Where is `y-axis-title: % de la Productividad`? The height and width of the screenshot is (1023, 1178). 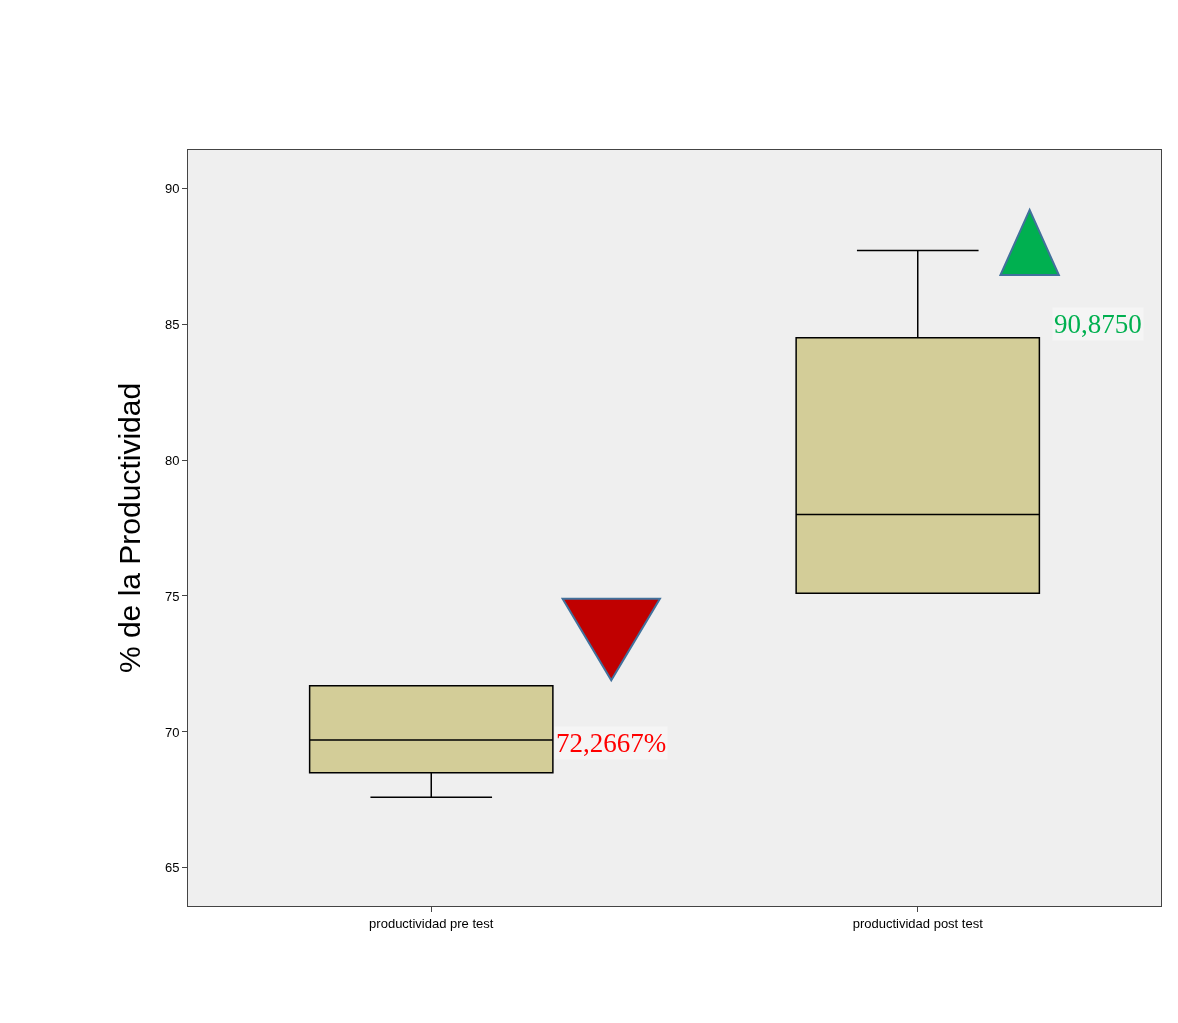 y-axis-title: % de la Productividad is located at coordinates (129, 528).